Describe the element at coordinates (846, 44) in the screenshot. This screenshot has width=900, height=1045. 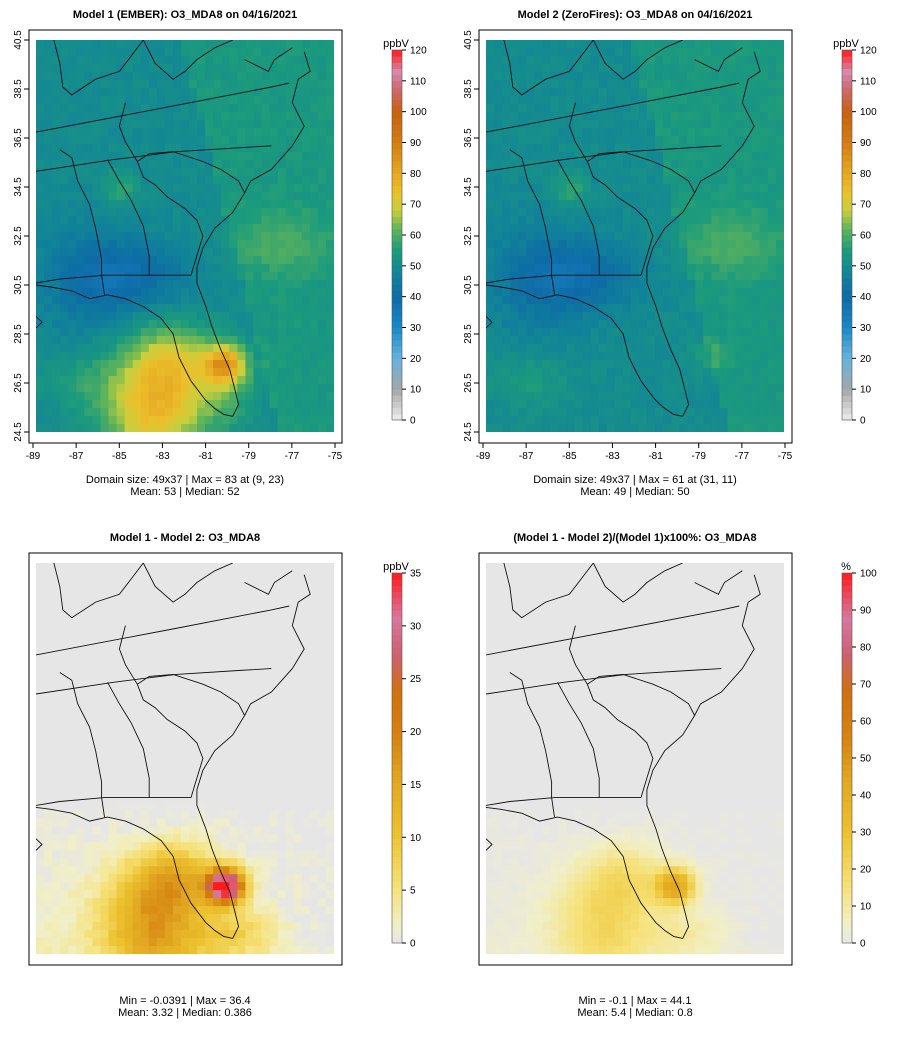
I see `colorbar-unit: ppbV` at that location.